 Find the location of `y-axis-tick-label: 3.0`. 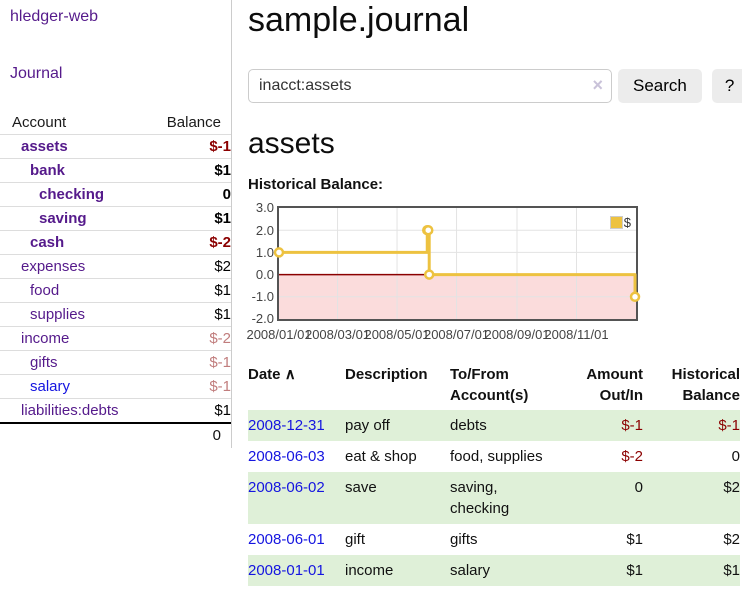

y-axis-tick-label: 3.0 is located at coordinates (264, 208).